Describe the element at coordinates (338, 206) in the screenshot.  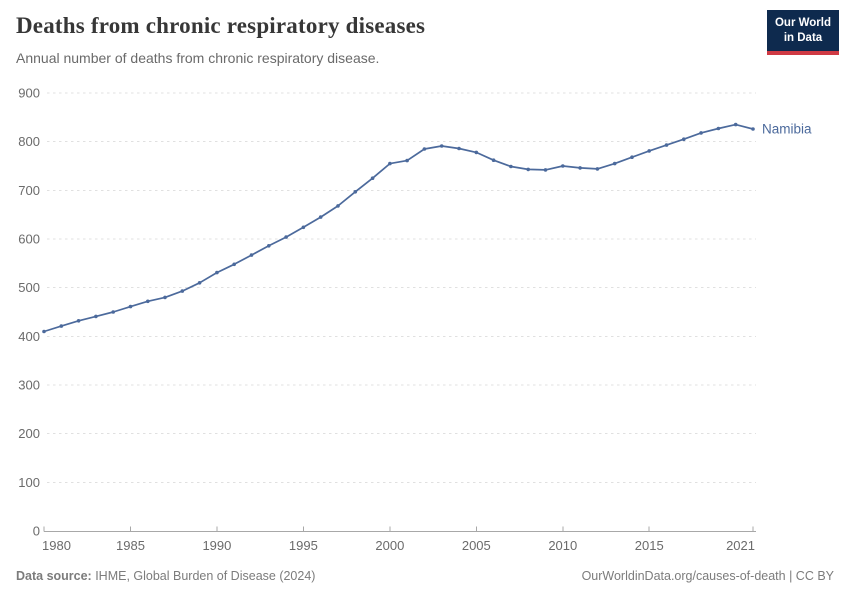
I see `data-point-1997` at that location.